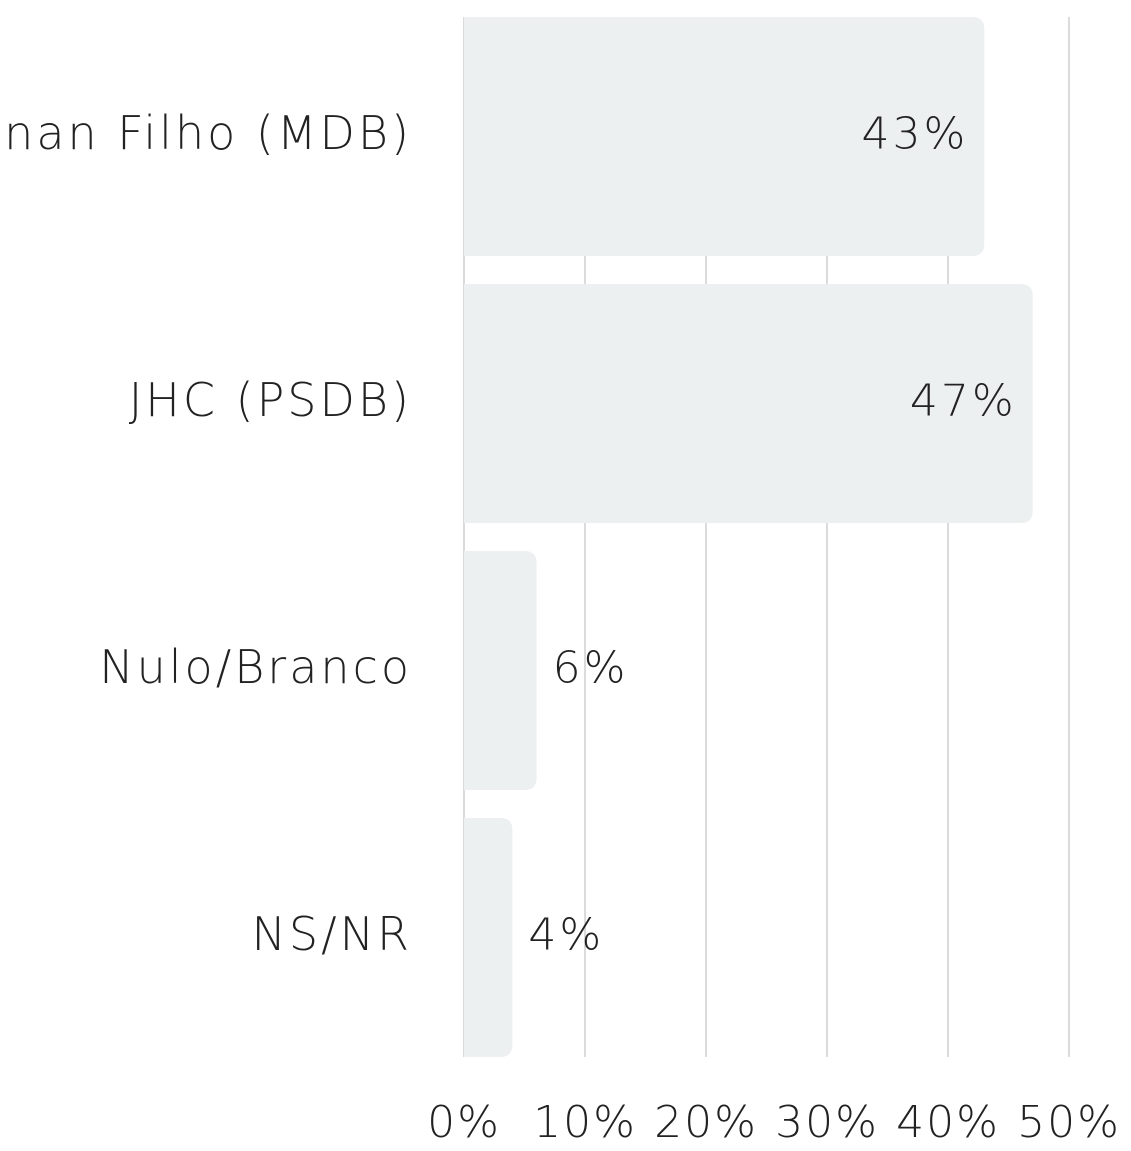 The image size is (1131, 1151). What do you see at coordinates (585, 1122) in the screenshot?
I see `x-tick-label: 10%` at bounding box center [585, 1122].